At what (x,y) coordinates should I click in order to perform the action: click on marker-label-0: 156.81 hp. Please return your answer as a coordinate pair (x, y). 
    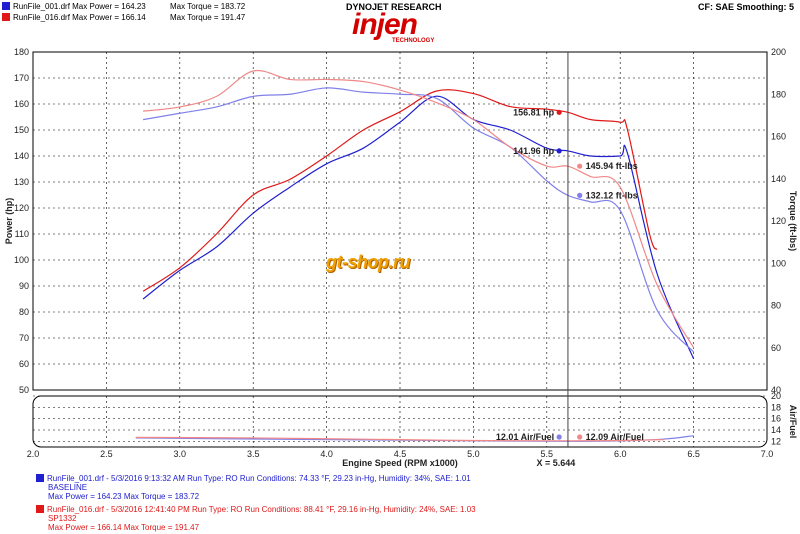
    Looking at the image, I should click on (534, 112).